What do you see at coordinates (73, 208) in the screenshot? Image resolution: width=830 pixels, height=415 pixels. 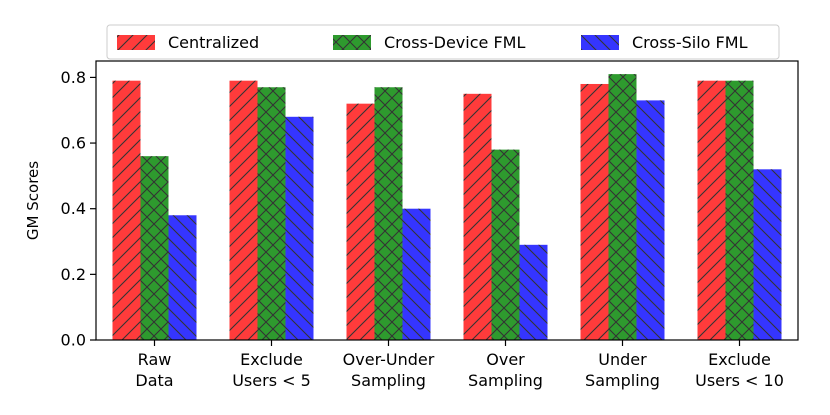 I see `y-tick-label: 0.4` at bounding box center [73, 208].